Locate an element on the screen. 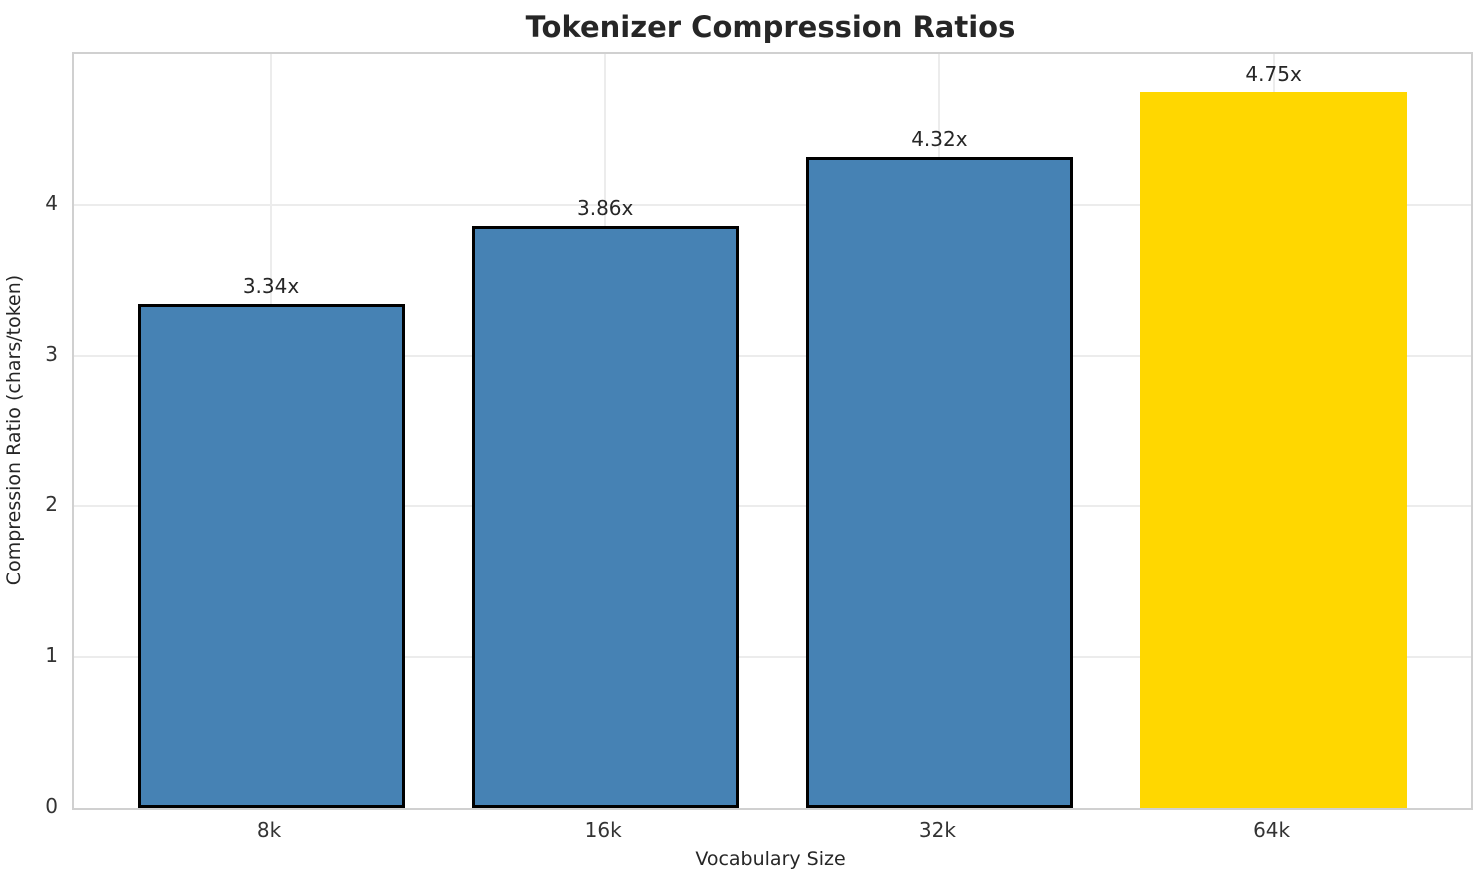 Image resolution: width=1483 pixels, height=885 pixels. bar-value-label: 4.75x is located at coordinates (1273, 73).